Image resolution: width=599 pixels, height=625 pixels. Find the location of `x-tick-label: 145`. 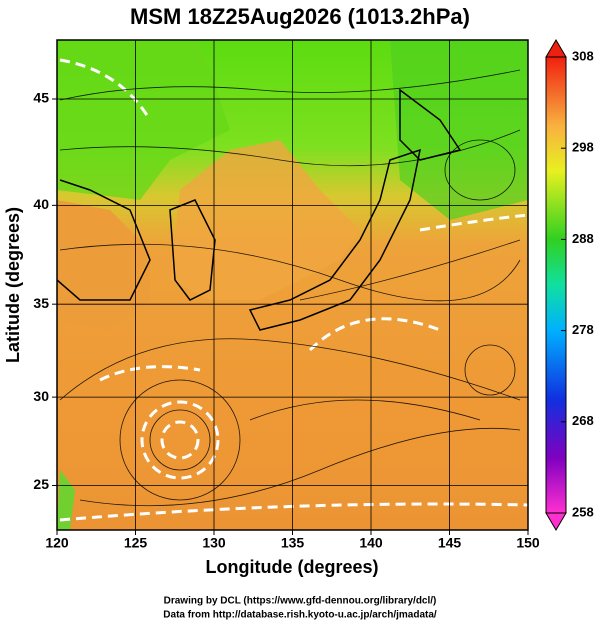

x-tick-label: 145 is located at coordinates (450, 543).